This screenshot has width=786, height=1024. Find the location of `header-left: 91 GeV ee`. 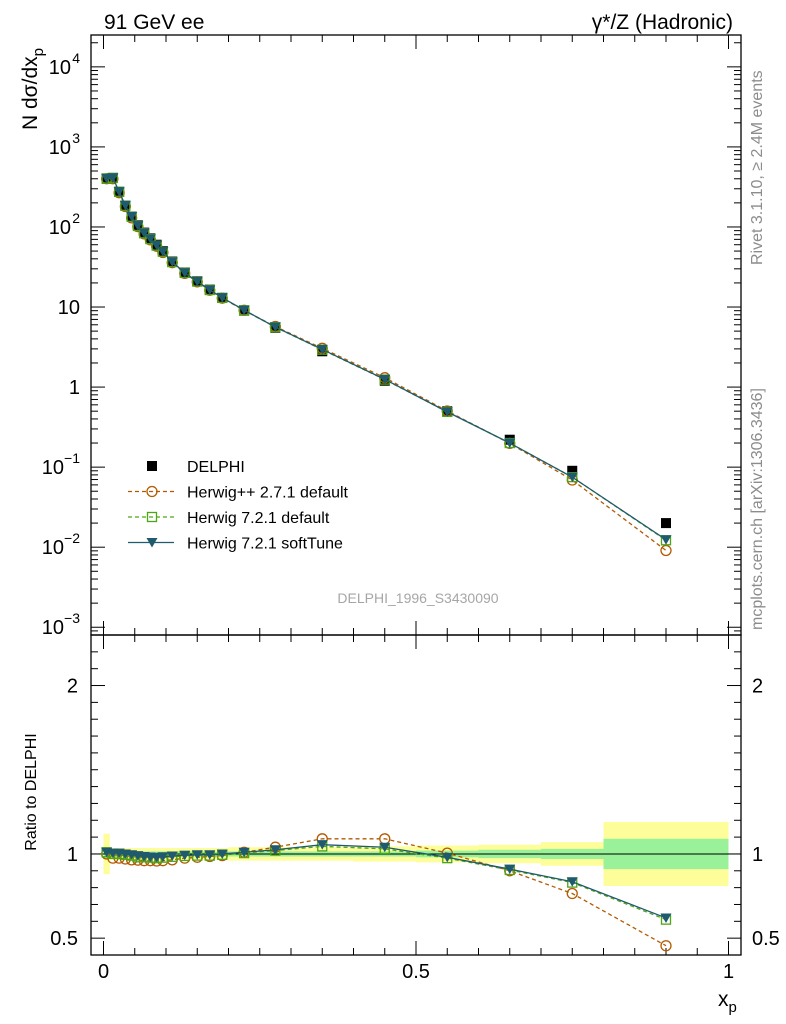

header-left: 91 GeV ee is located at coordinates (154, 22).